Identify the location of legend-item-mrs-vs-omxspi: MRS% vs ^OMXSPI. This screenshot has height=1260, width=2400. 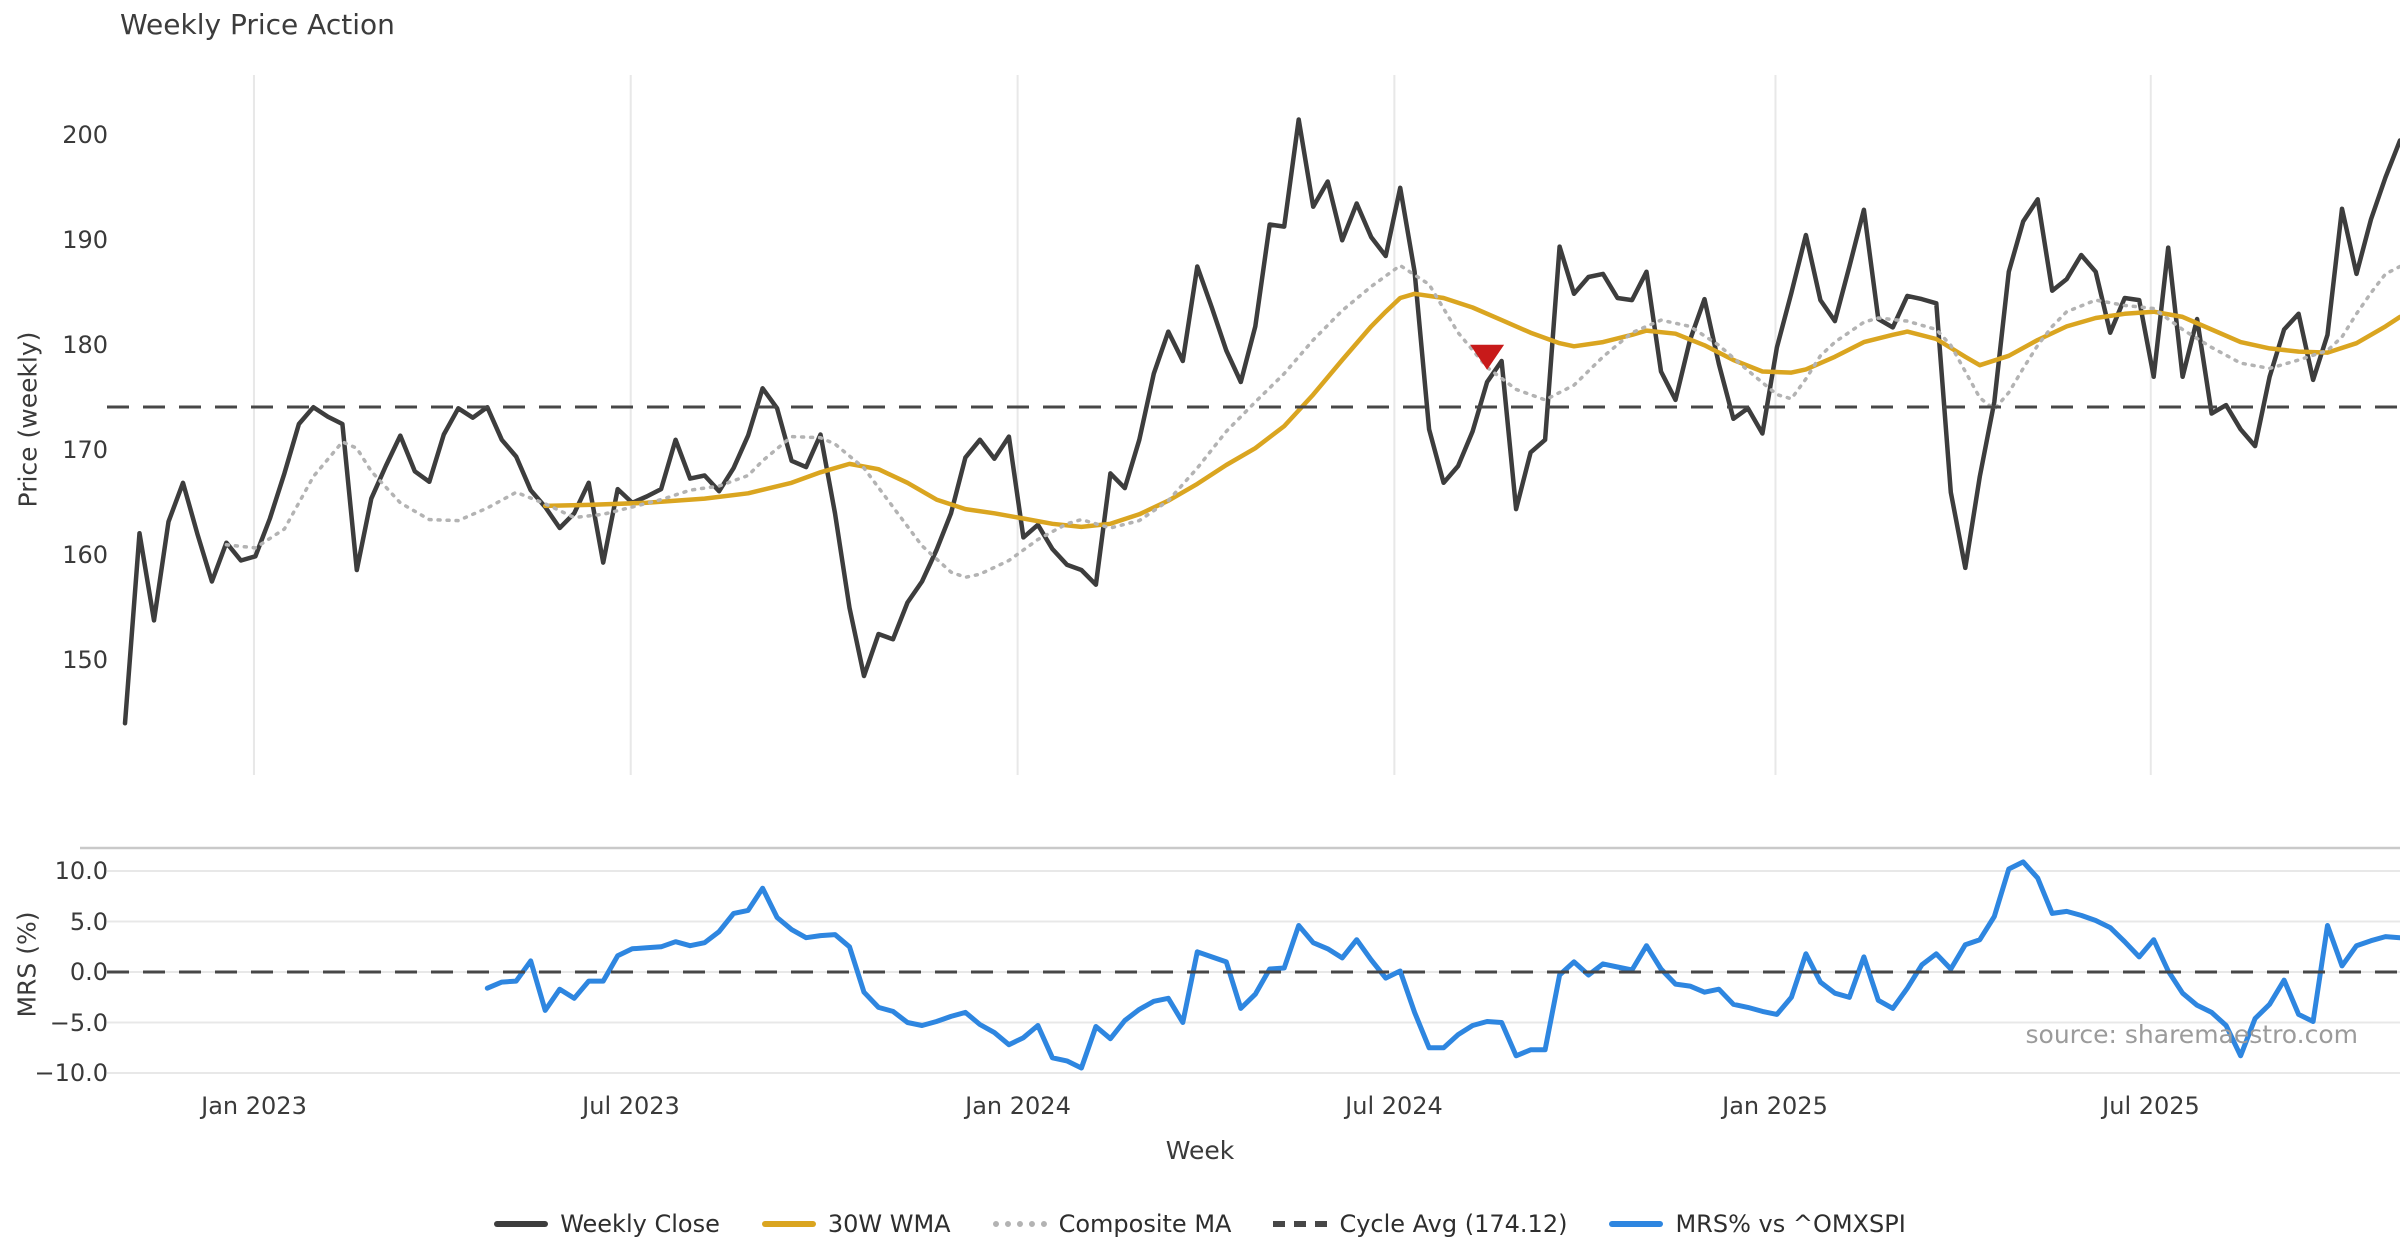
(1757, 1224).